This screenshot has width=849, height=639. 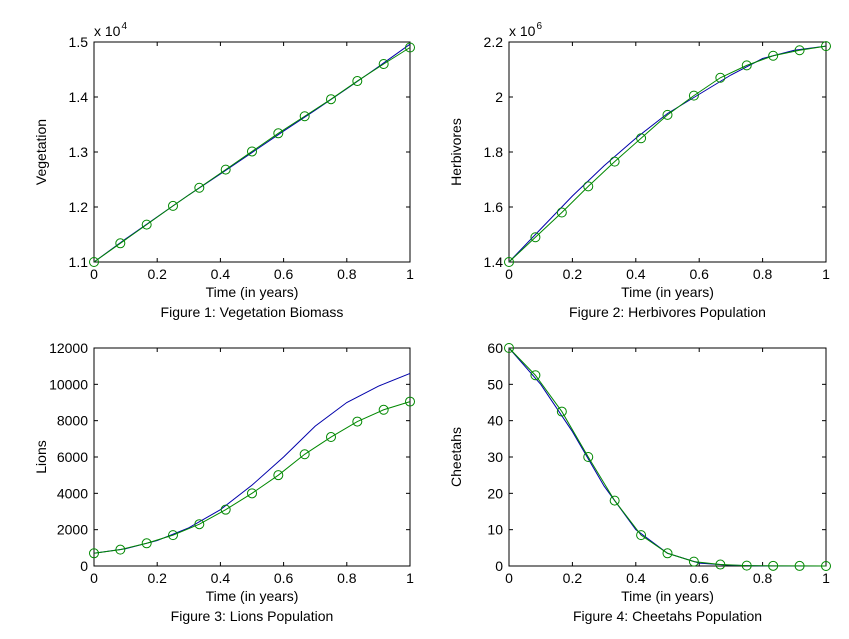 I want to click on y-scale-factor: x 106, so click(x=525, y=30).